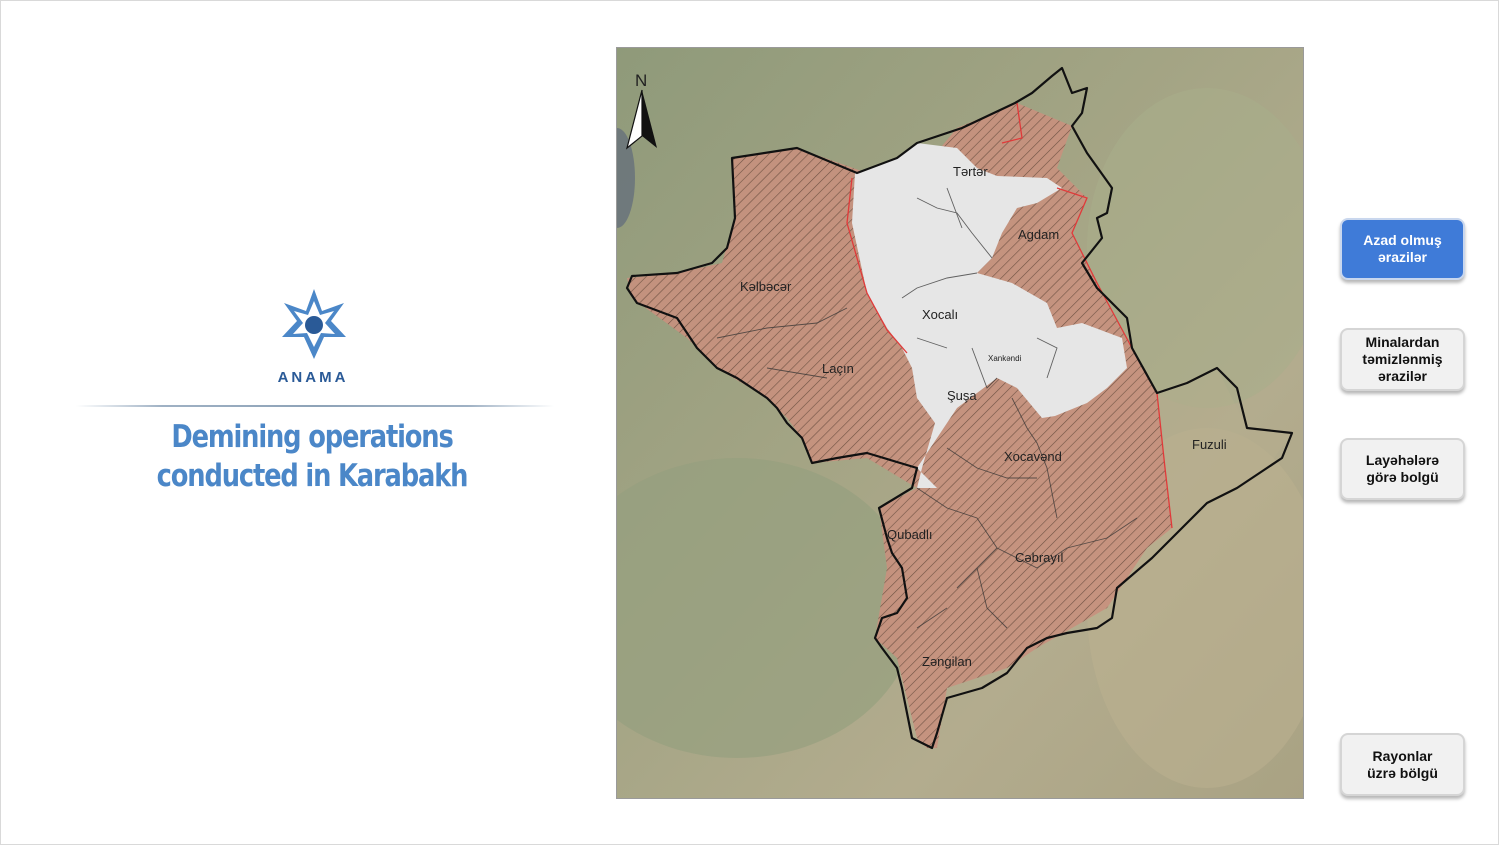  Describe the element at coordinates (910, 534) in the screenshot. I see `label-qubadli: Qubadlı` at that location.